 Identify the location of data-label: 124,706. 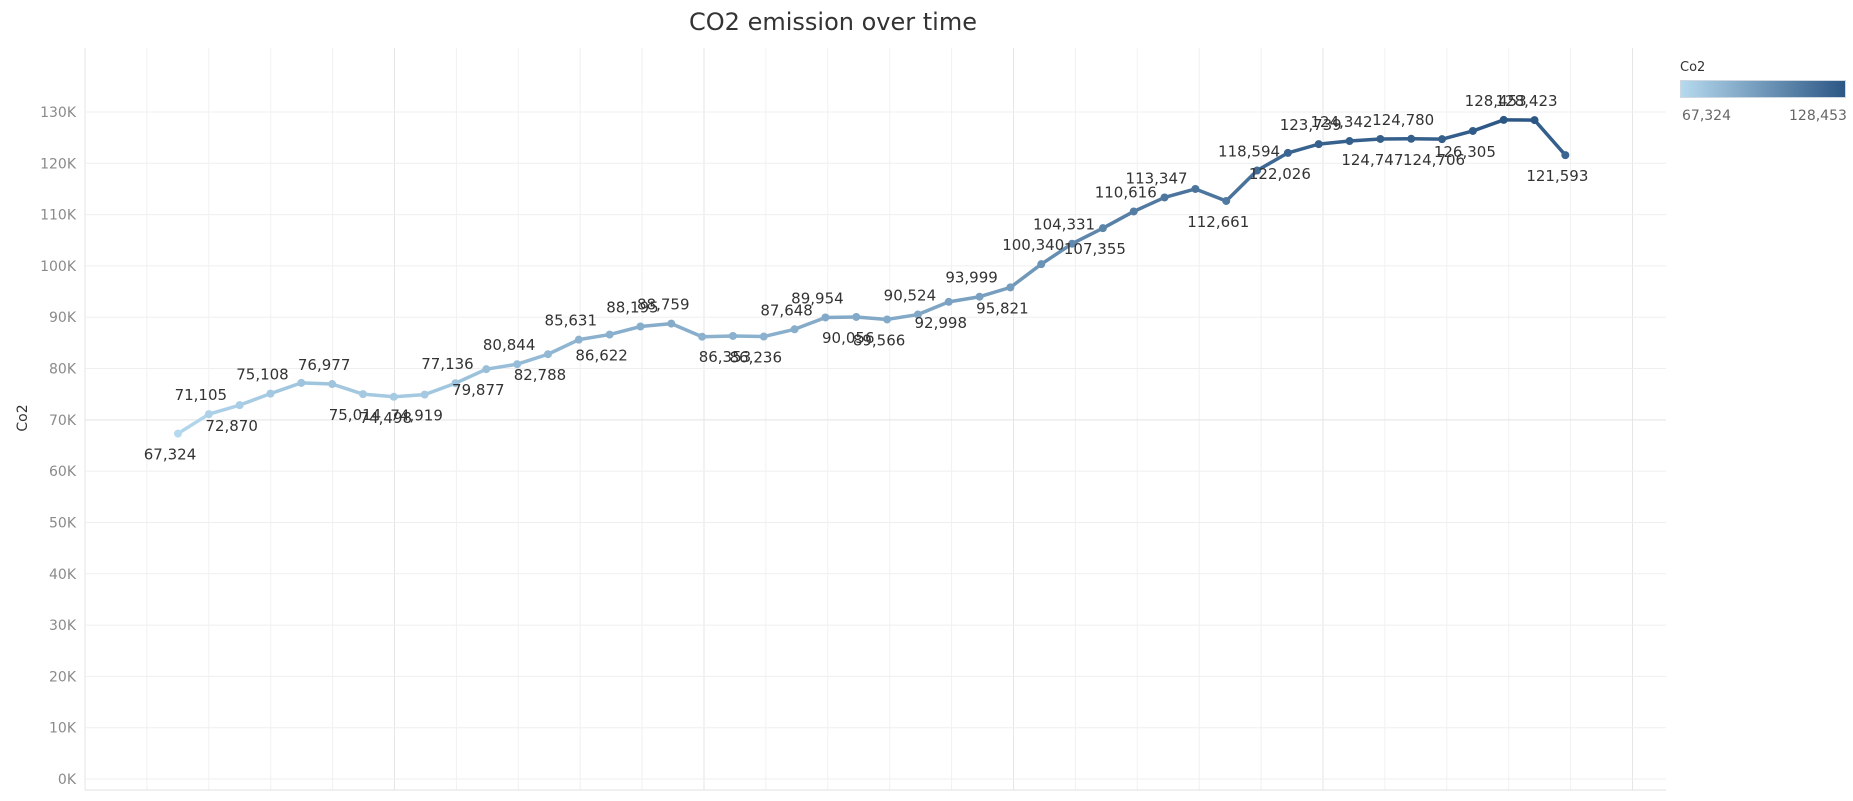
(1434, 160).